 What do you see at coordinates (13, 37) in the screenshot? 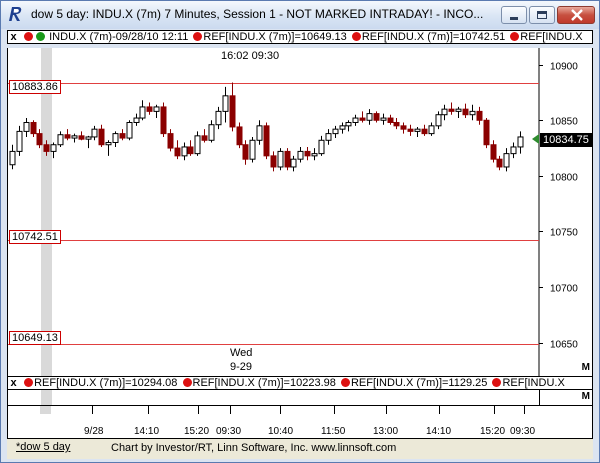
I see `top-info-close-button: x` at bounding box center [13, 37].